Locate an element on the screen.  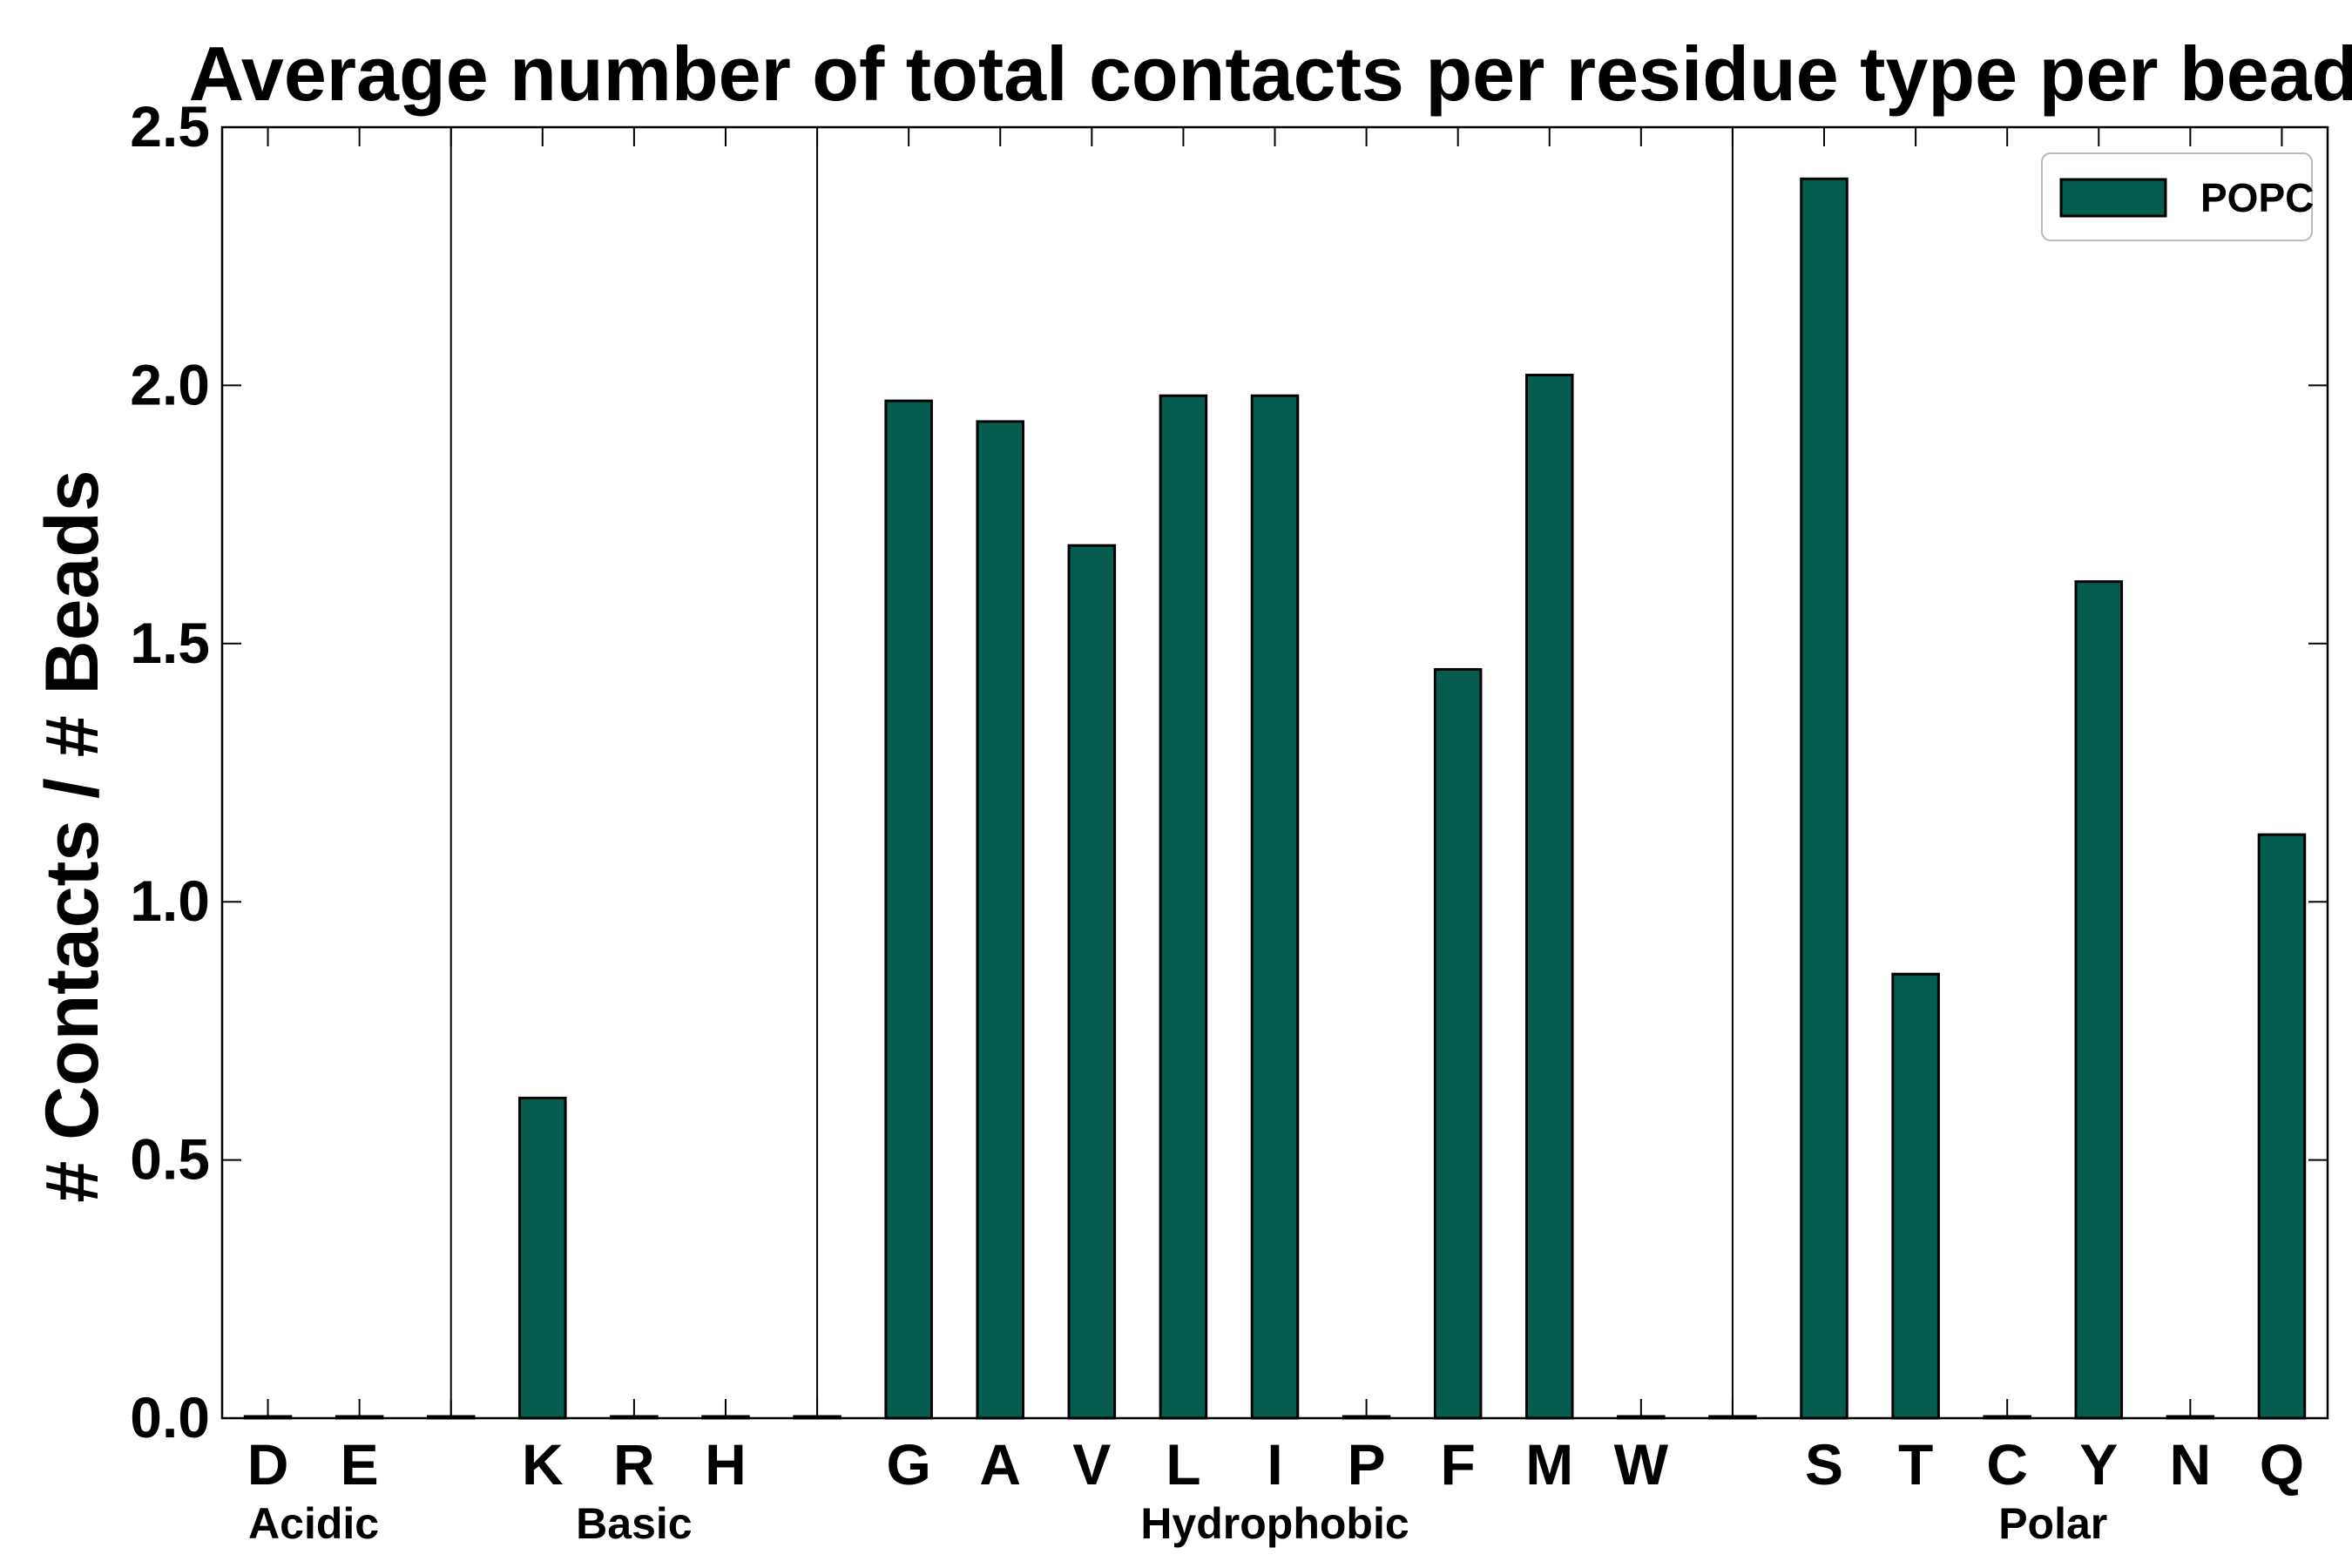
bar-S is located at coordinates (1824, 798).